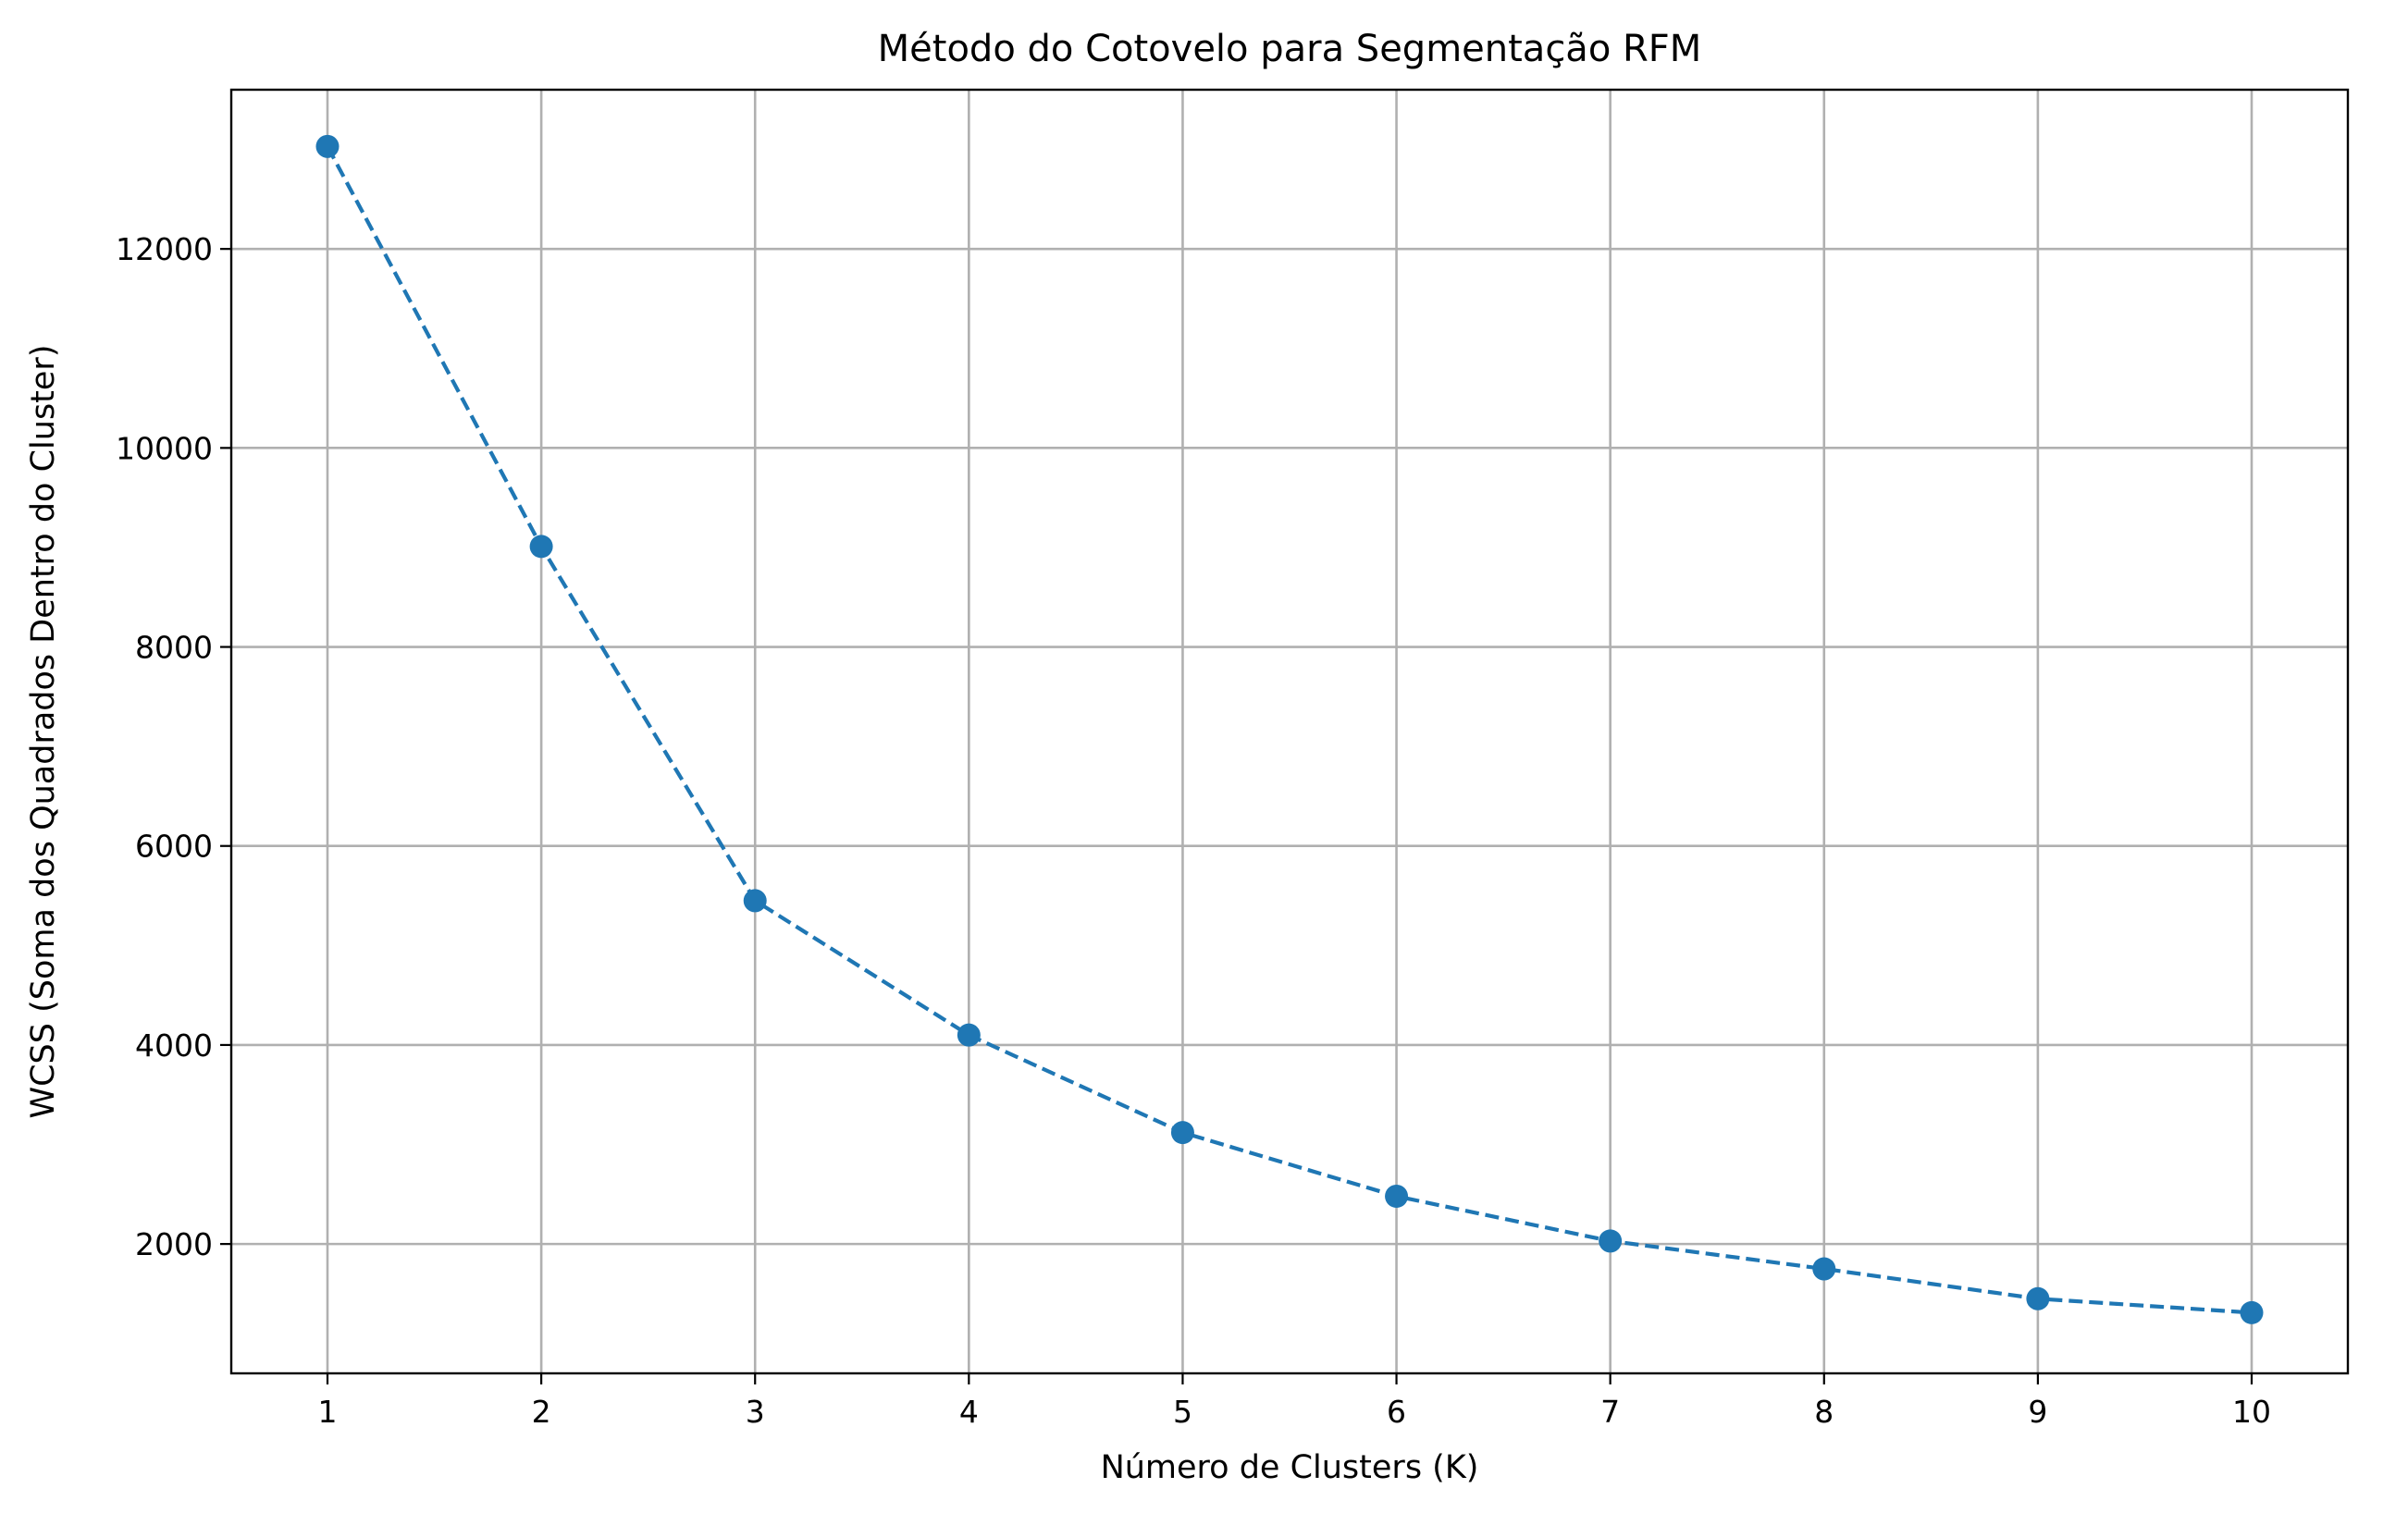 The width and height of the screenshot is (2408, 1513). What do you see at coordinates (1182, 1412) in the screenshot?
I see `x-tick-label: 5` at bounding box center [1182, 1412].